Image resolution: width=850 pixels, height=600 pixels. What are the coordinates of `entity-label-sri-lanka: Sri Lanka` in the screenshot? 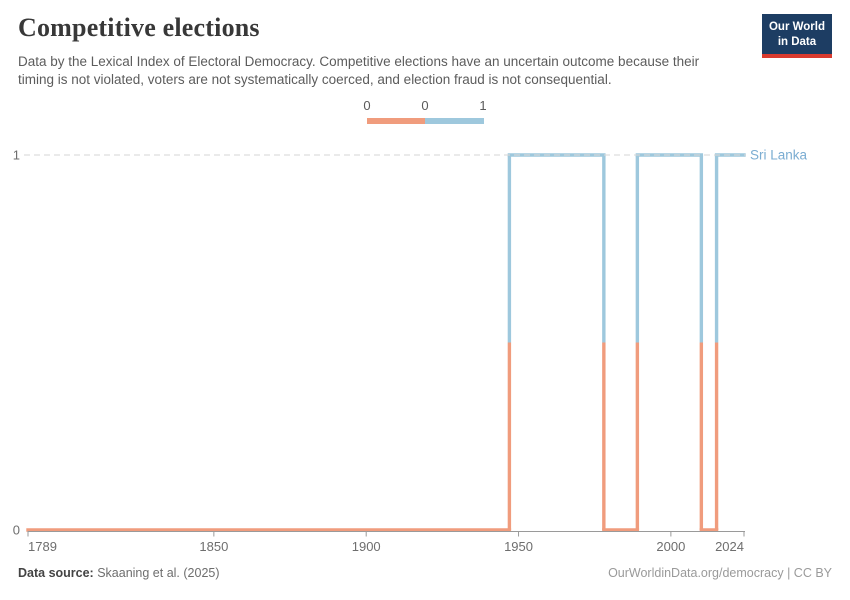 It's located at (779, 155).